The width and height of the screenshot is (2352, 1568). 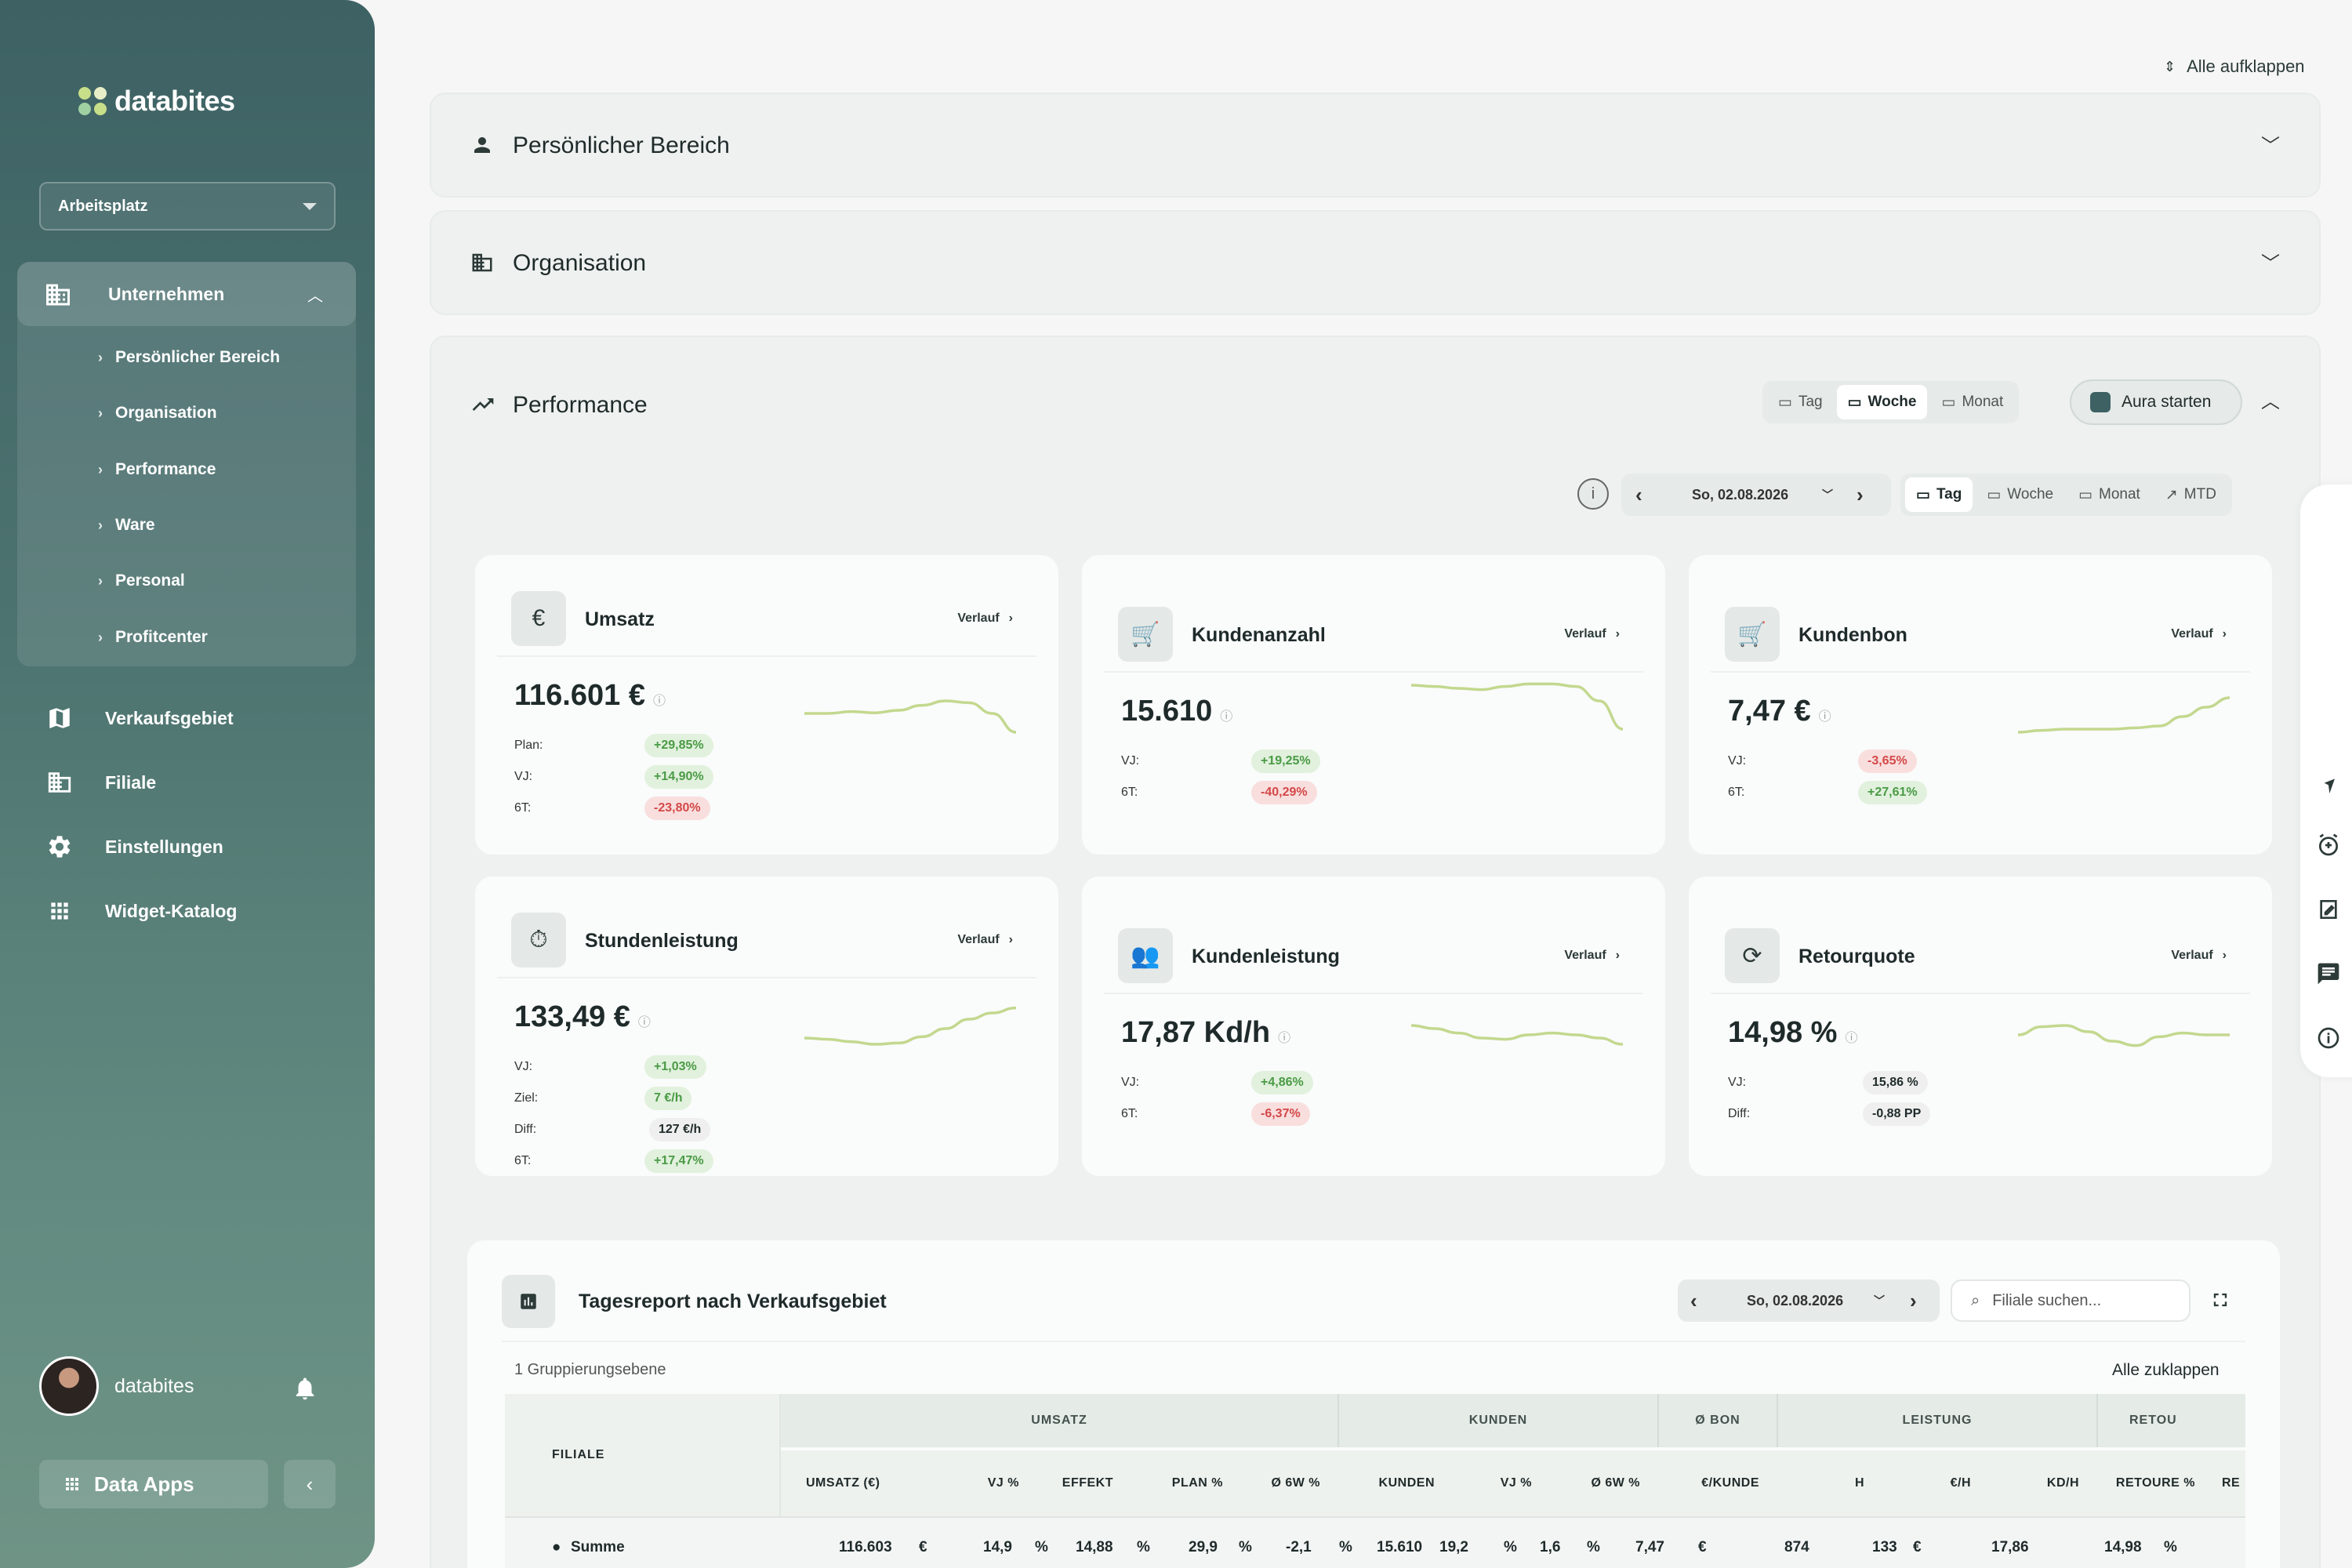 What do you see at coordinates (1740, 494) in the screenshot?
I see `date-value: So, 02.08.2026` at bounding box center [1740, 494].